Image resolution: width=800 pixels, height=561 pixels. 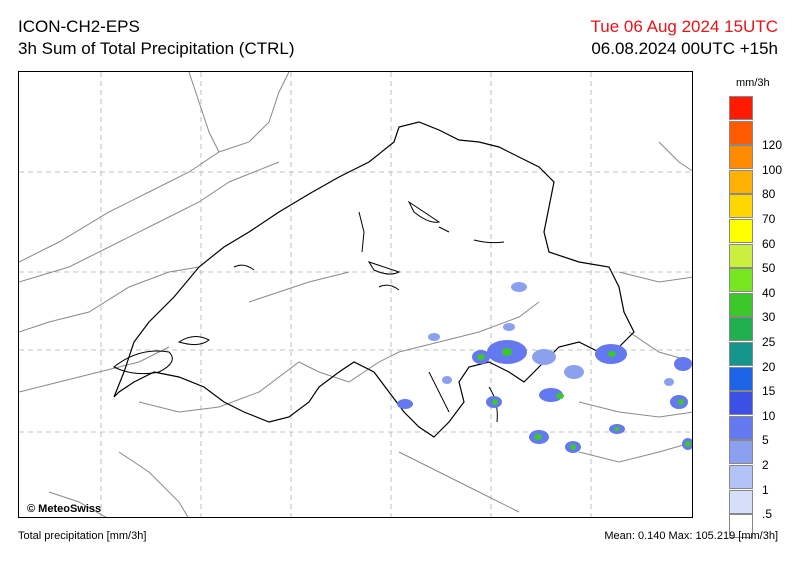 What do you see at coordinates (82, 536) in the screenshot?
I see `footer-variable: Total precipitation [mm/3h]` at bounding box center [82, 536].